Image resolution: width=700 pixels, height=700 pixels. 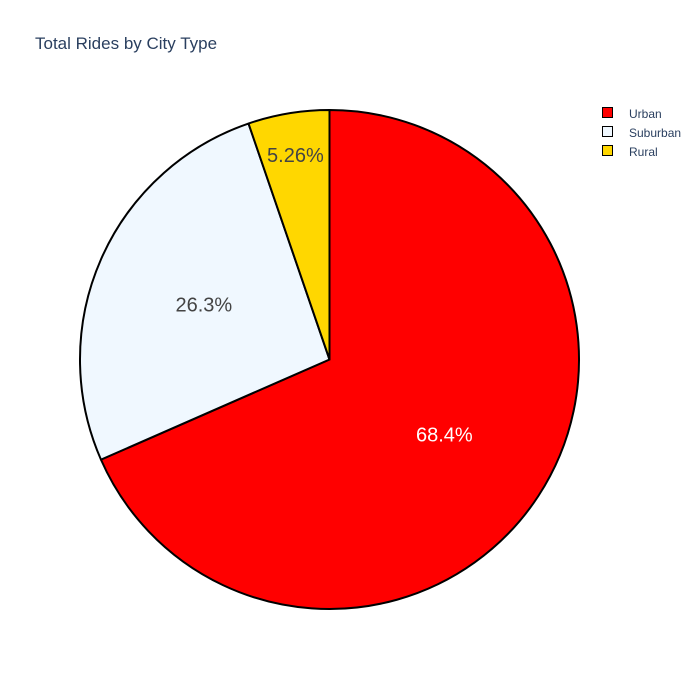 What do you see at coordinates (607, 150) in the screenshot?
I see `legend-swatch-rural` at bounding box center [607, 150].